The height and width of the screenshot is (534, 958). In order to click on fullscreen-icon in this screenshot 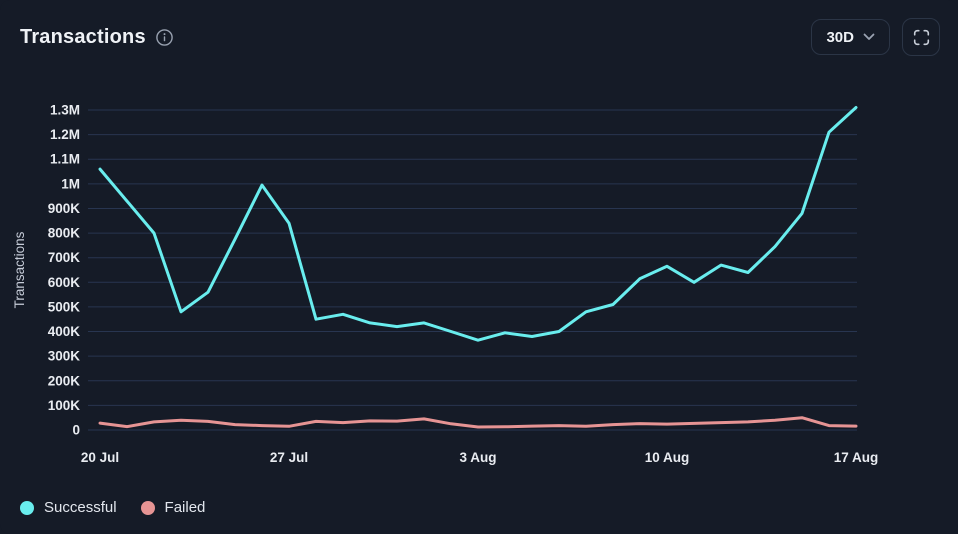, I will do `click(921, 37)`.